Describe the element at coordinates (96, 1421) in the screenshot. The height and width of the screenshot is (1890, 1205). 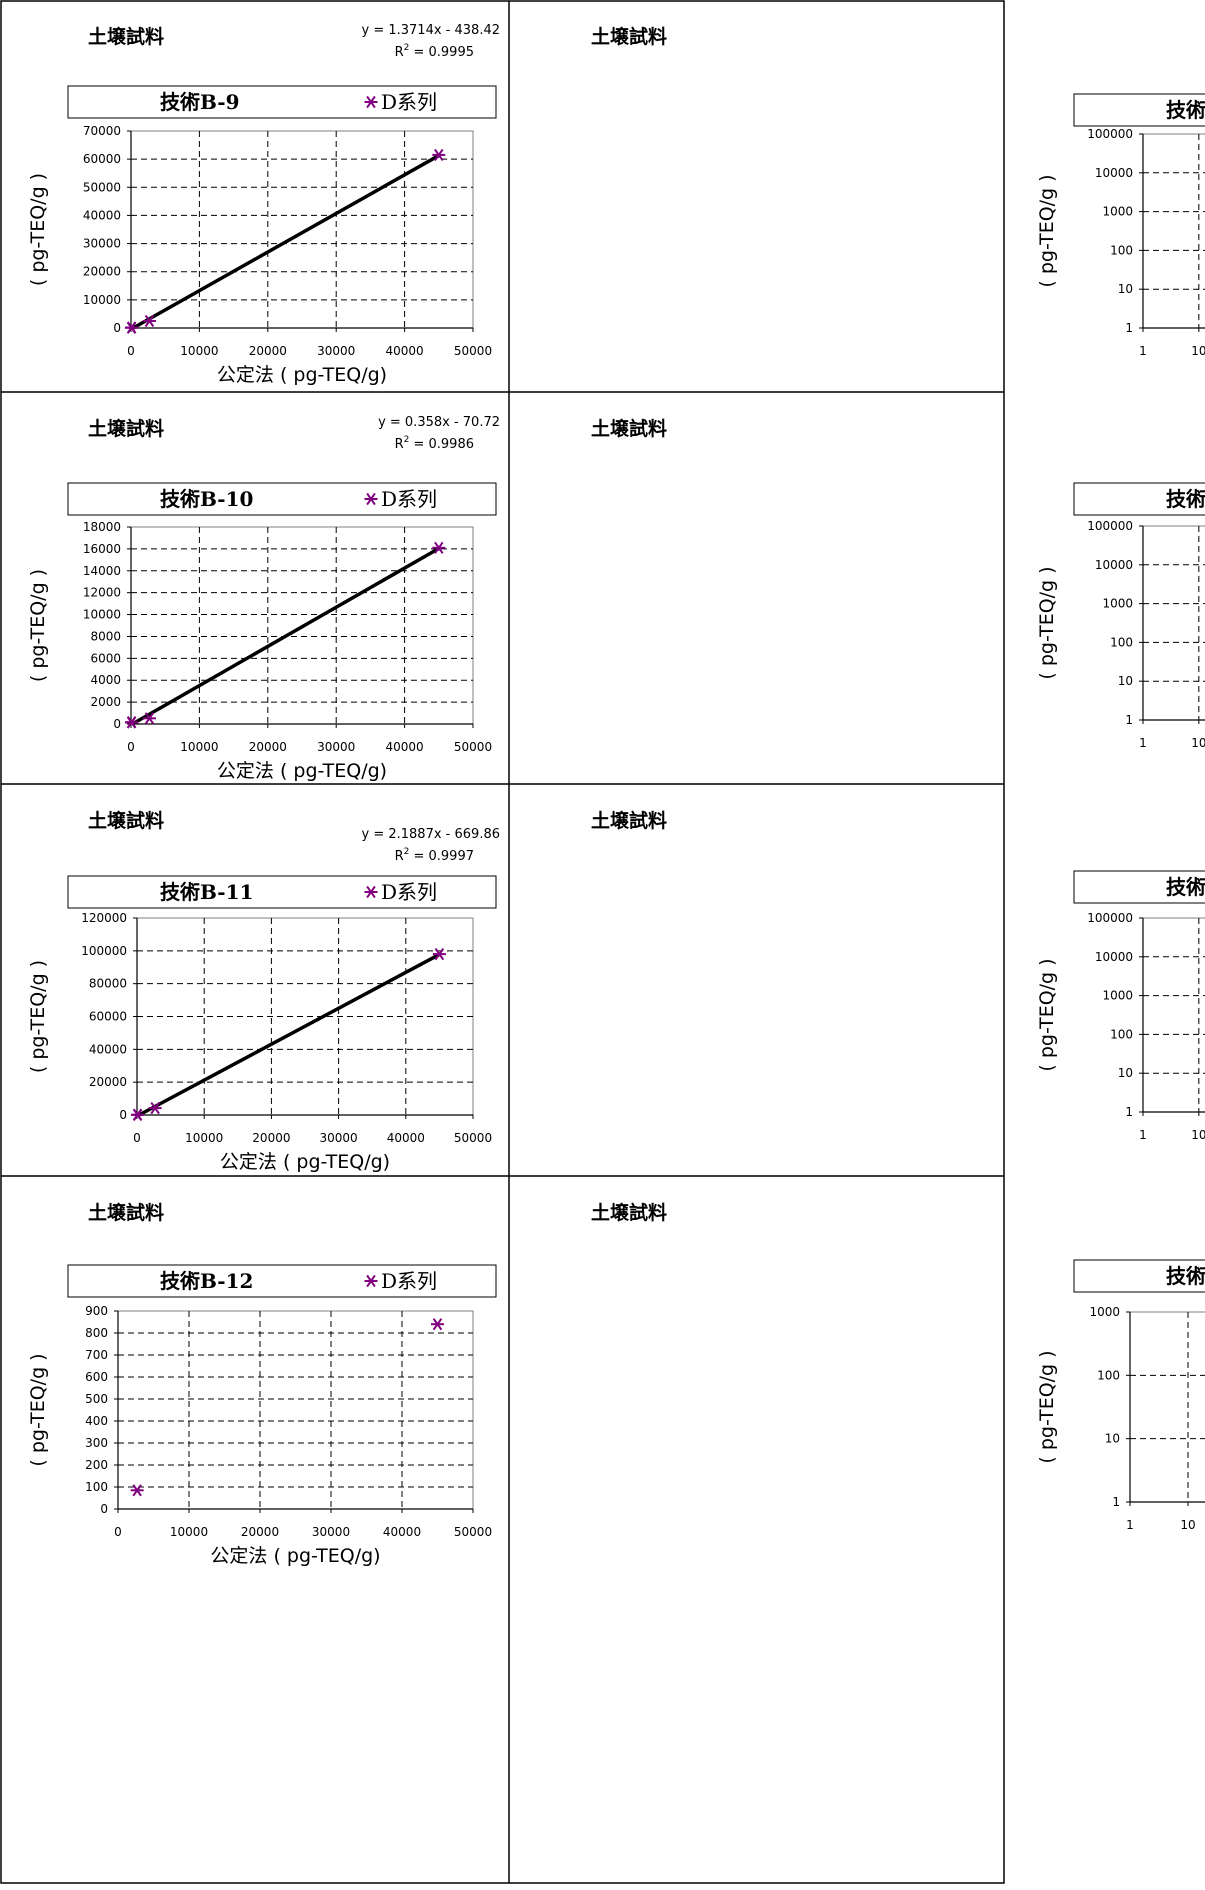
I see `y-tick-label: 400` at that location.